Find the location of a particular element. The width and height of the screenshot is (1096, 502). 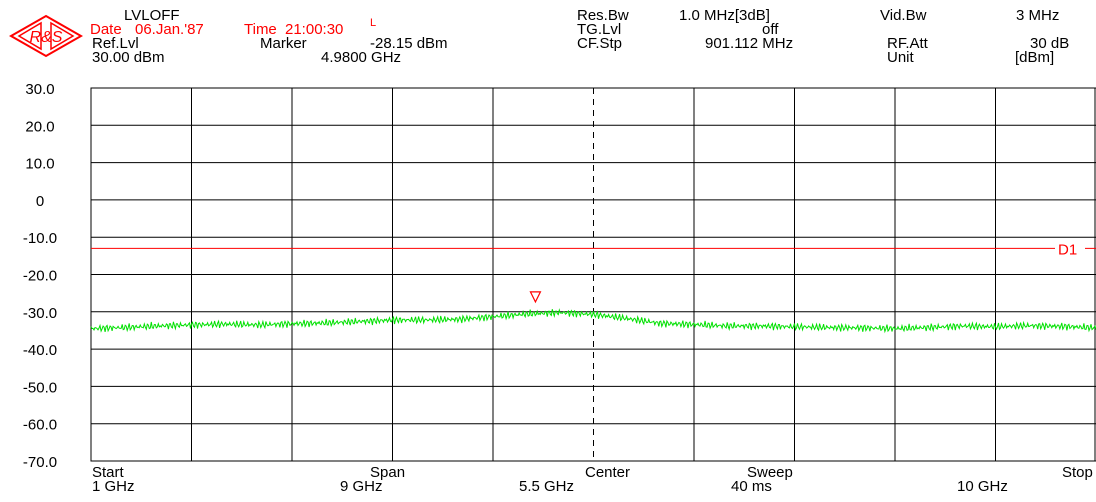

marker-label: Marker is located at coordinates (283, 43).